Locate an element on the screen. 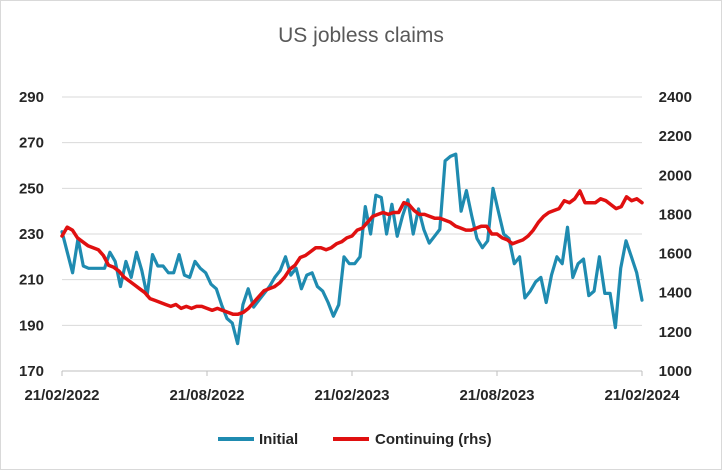 The width and height of the screenshot is (722, 470). right-tick-label: 2200 is located at coordinates (675, 136).